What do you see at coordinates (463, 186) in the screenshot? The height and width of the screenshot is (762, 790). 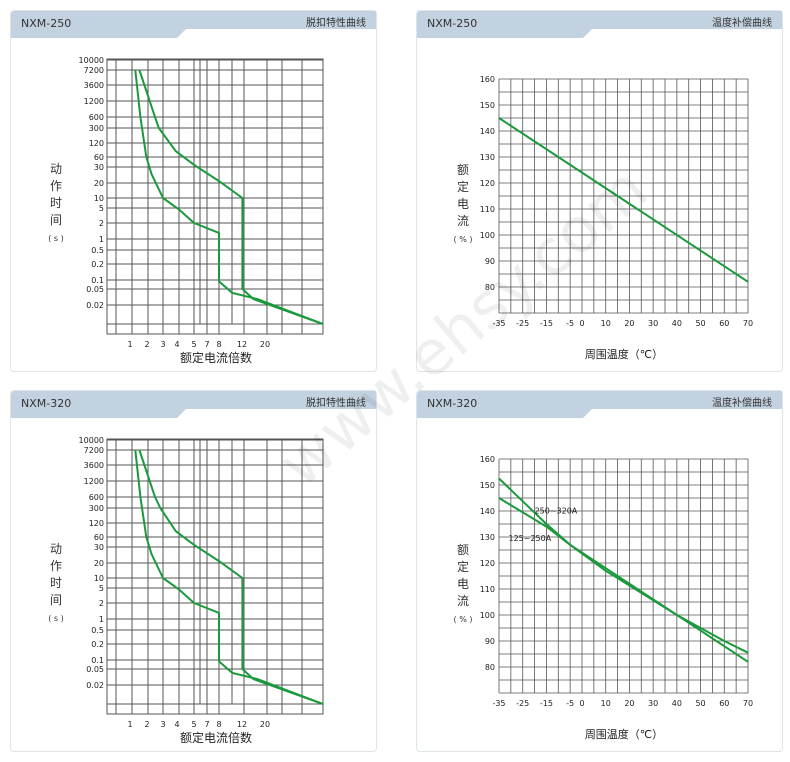 I see `y-axis-label: 定` at bounding box center [463, 186].